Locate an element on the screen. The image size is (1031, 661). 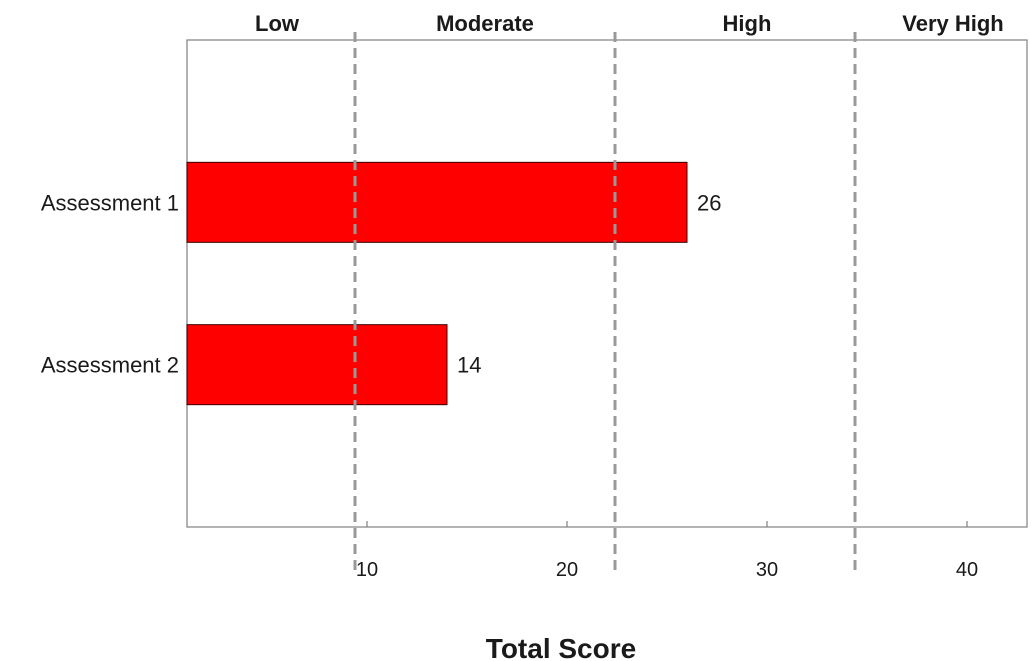
risk-band-labels: Low Moderate High Very High is located at coordinates (629, 23).